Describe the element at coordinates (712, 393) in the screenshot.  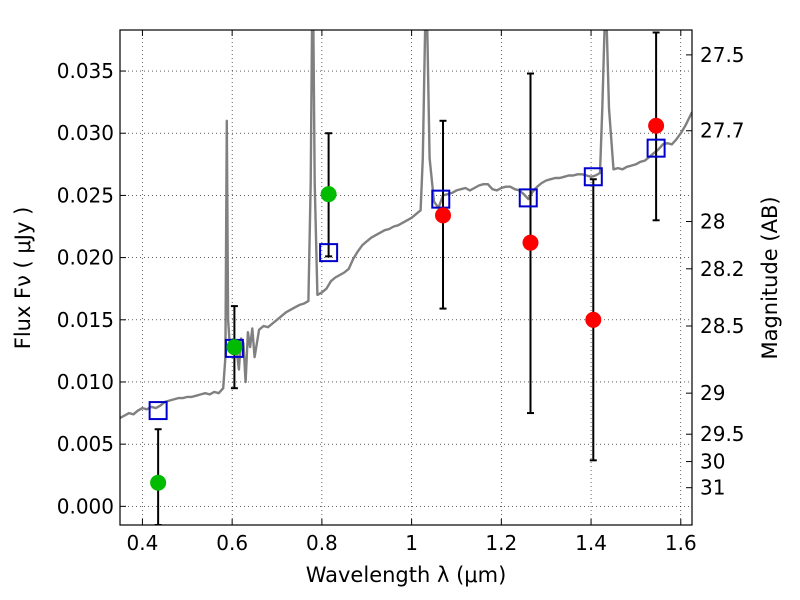
I see `y2-tick-label: 29` at that location.